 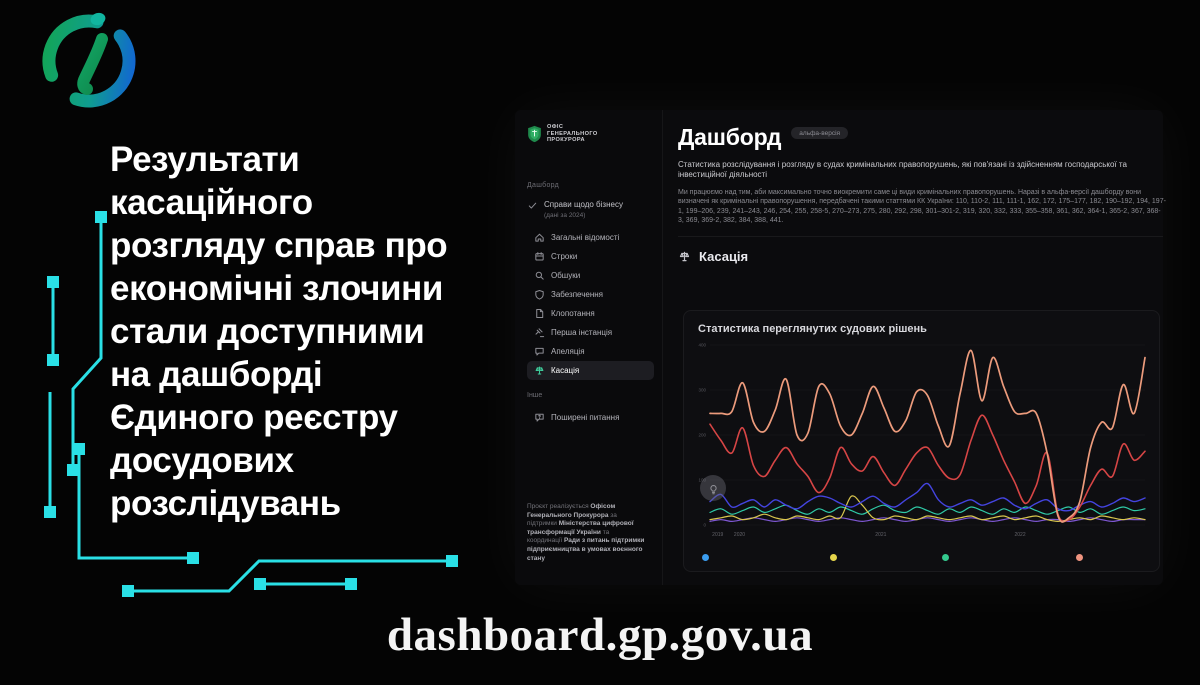 What do you see at coordinates (568, 351) in the screenshot?
I see `sidebar-item-label: Апеляція` at bounding box center [568, 351].